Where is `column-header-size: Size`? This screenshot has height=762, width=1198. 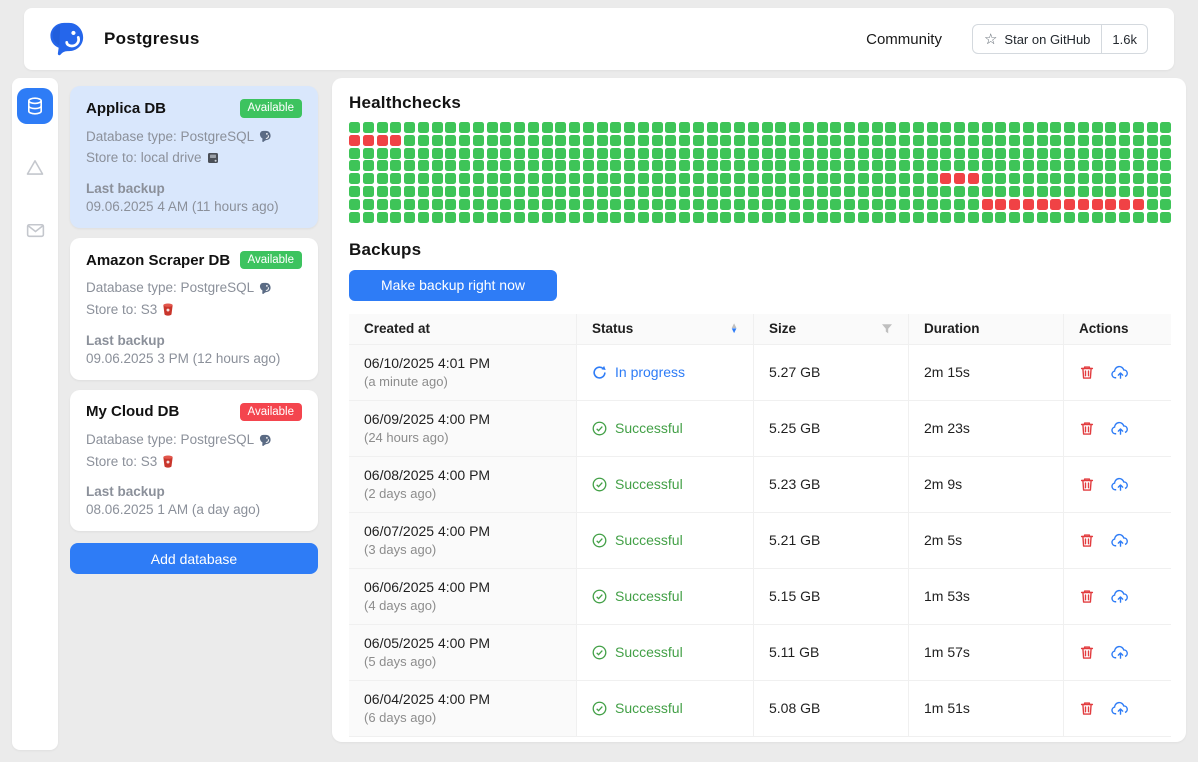 column-header-size: Size is located at coordinates (831, 329).